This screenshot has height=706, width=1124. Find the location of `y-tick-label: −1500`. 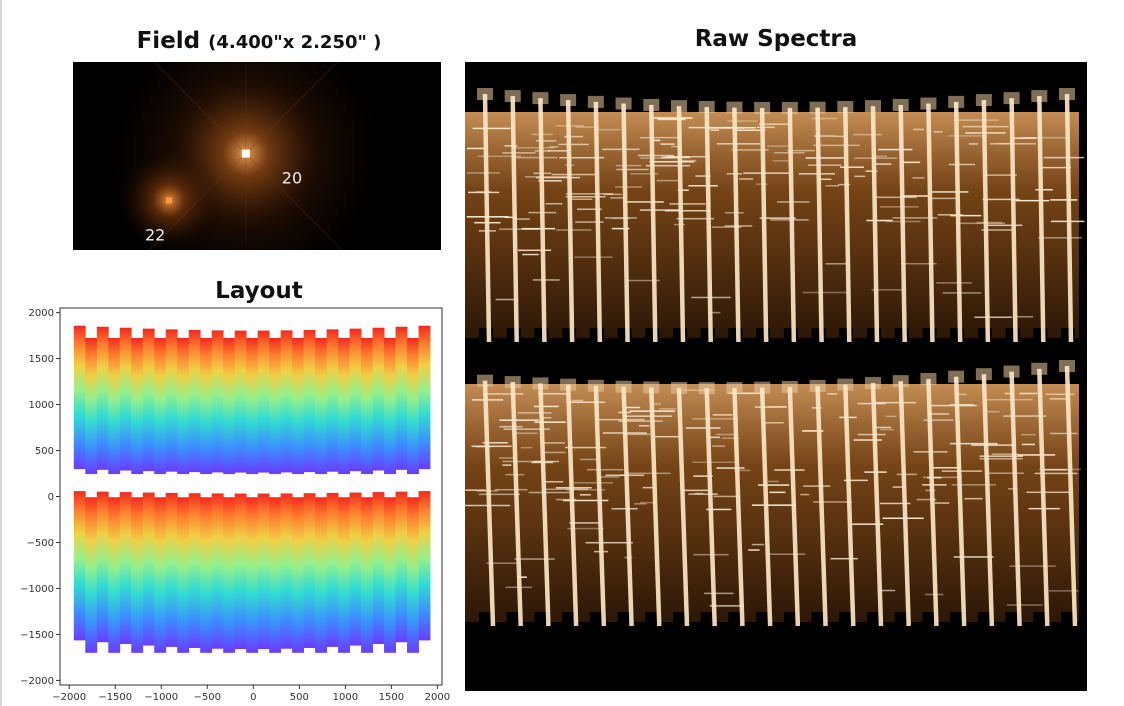

y-tick-label: −1500 is located at coordinates (37, 635).